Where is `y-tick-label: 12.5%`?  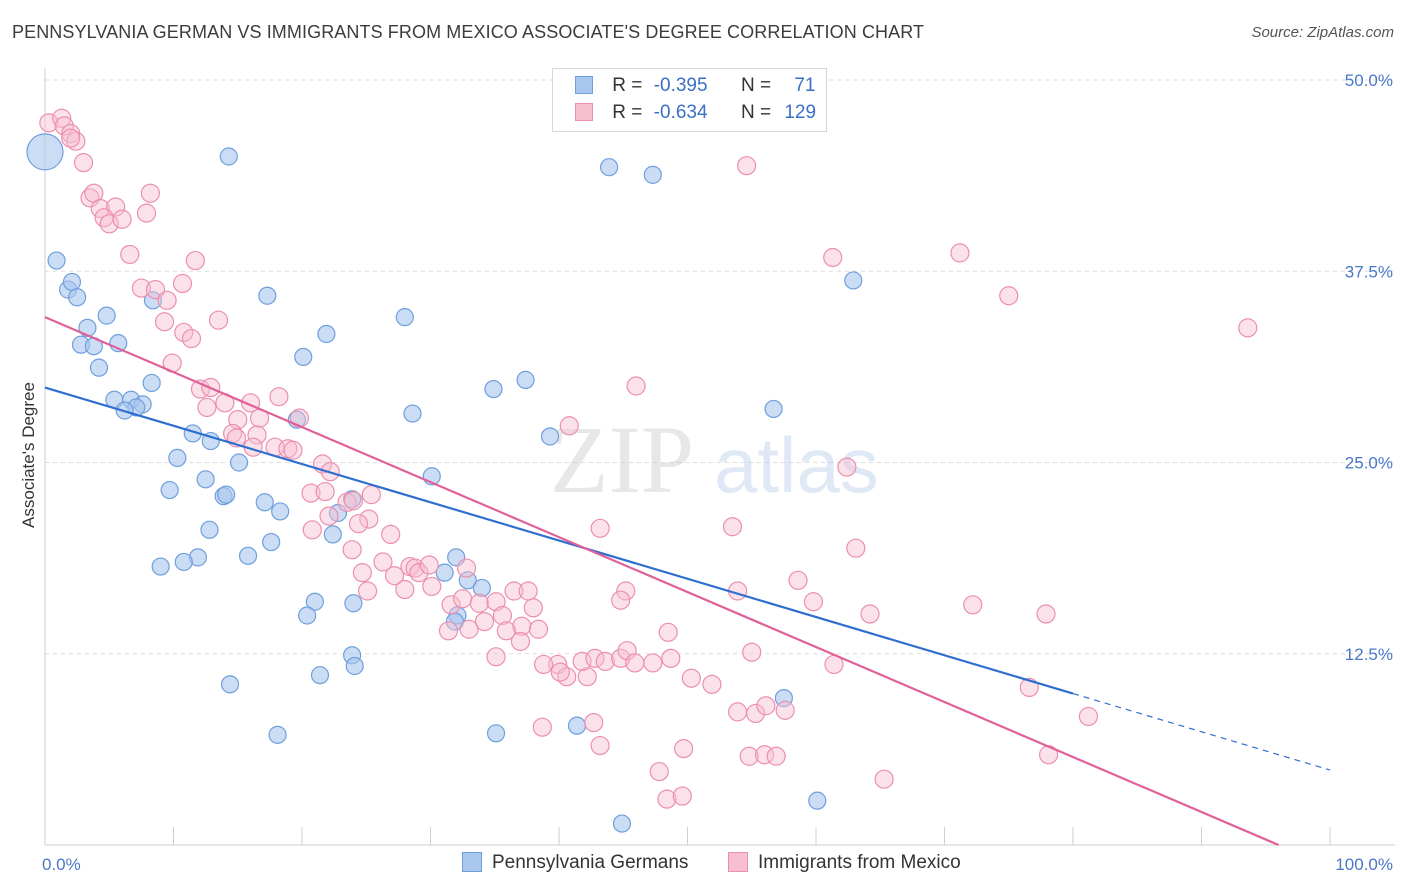
y-tick-label: 12.5% is located at coordinates (1369, 654).